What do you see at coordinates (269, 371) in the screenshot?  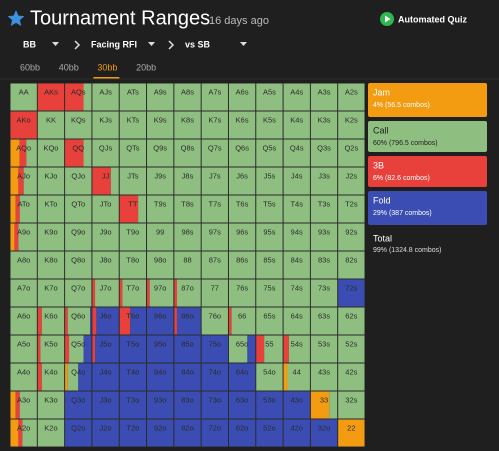 I see `hand-label: 54o` at bounding box center [269, 371].